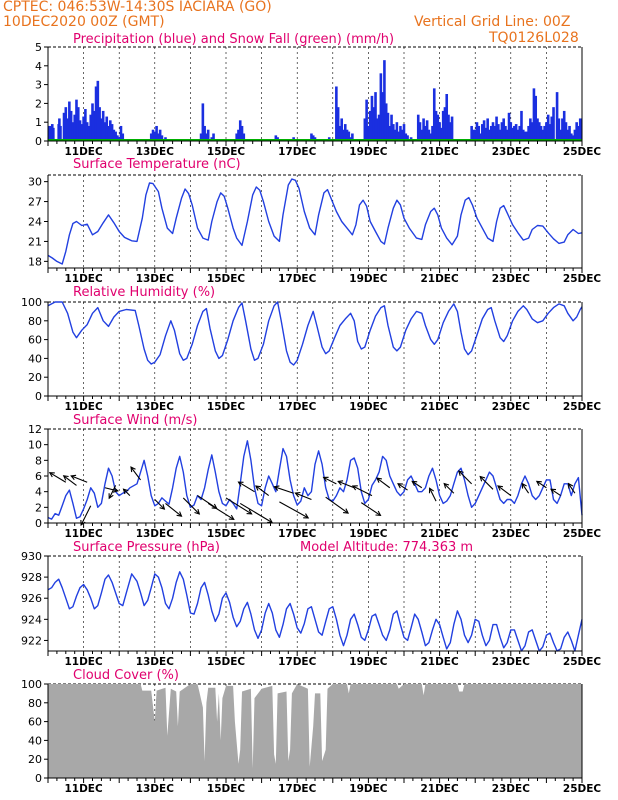 Image resolution: width=618 pixels, height=800 pixels. I want to click on y-tick-label: 30, so click(35, 182).